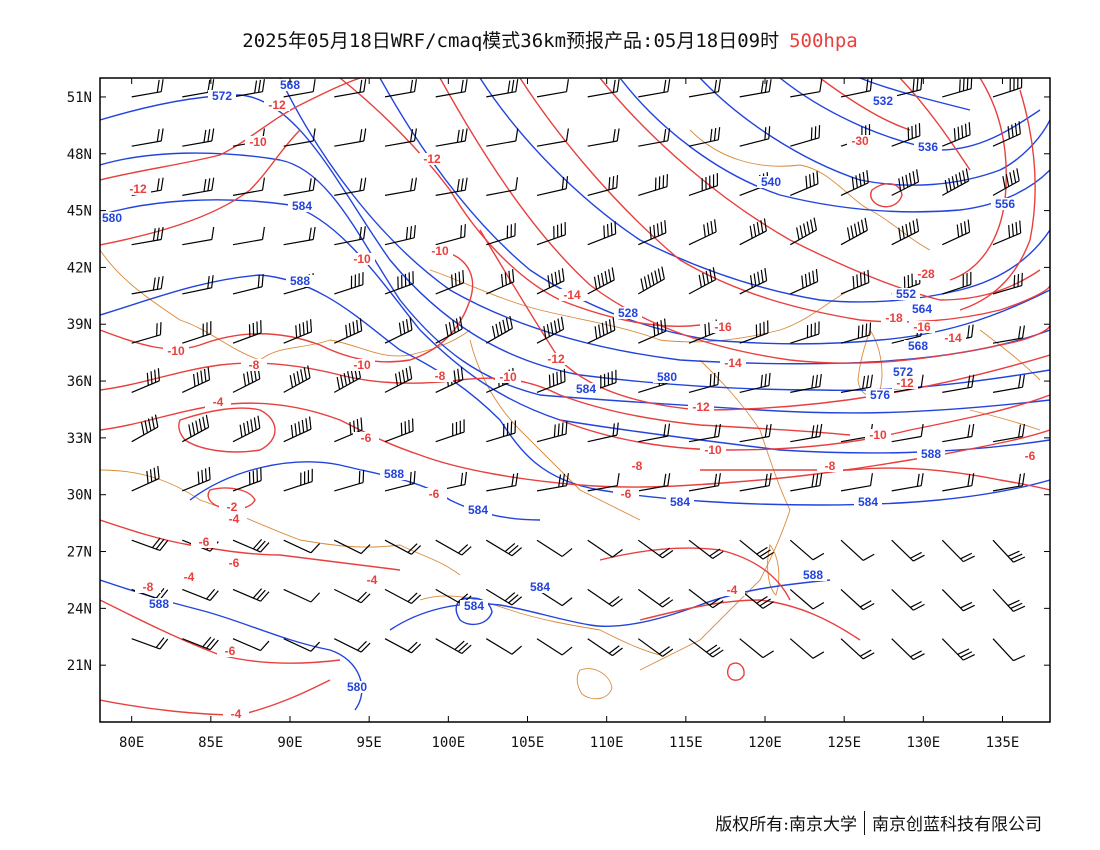 This screenshot has width=1100, height=850. Describe the element at coordinates (79, 212) in the screenshot. I see `lat-tick-label: 45N` at that location.